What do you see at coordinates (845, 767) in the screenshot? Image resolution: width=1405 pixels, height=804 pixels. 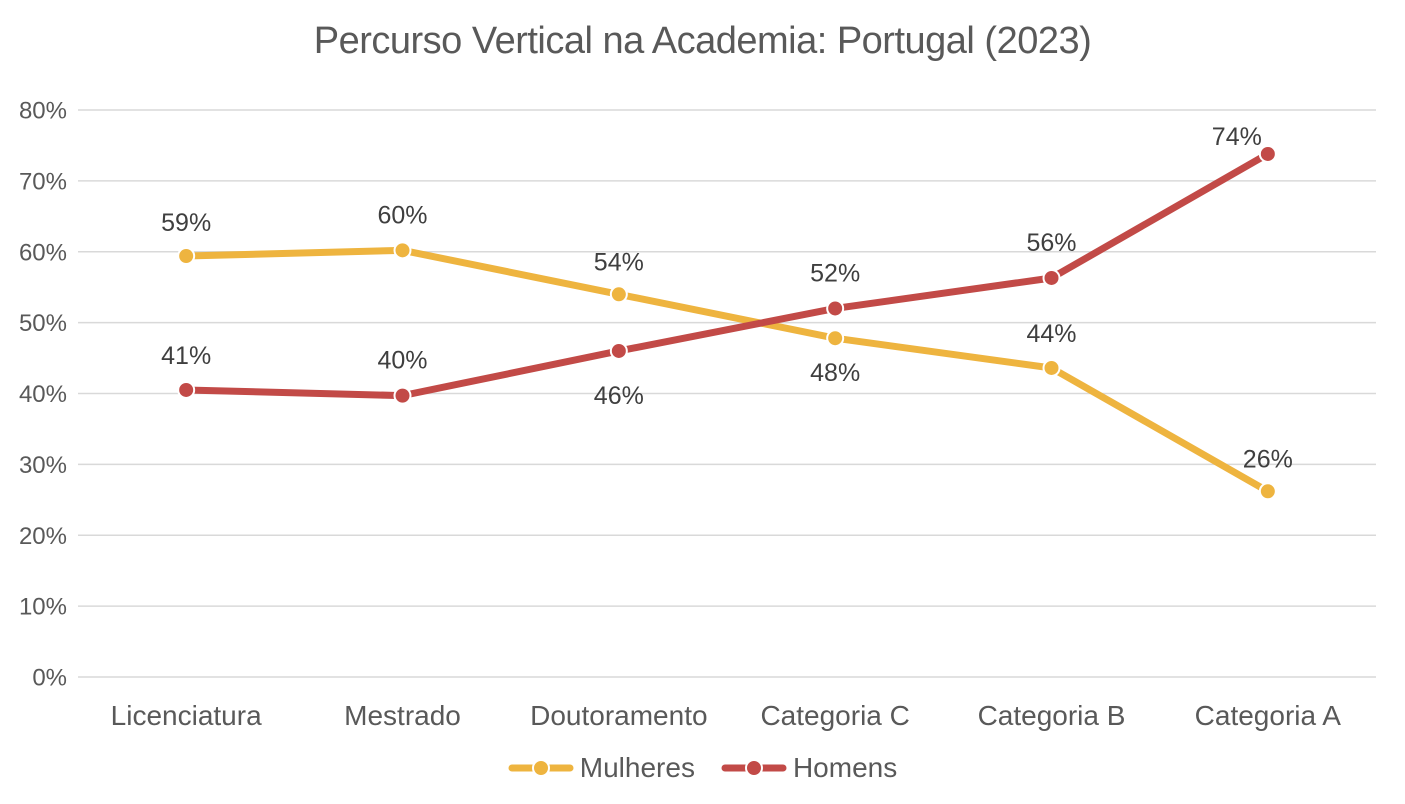 I see `legend-label-homens: Homens` at bounding box center [845, 767].